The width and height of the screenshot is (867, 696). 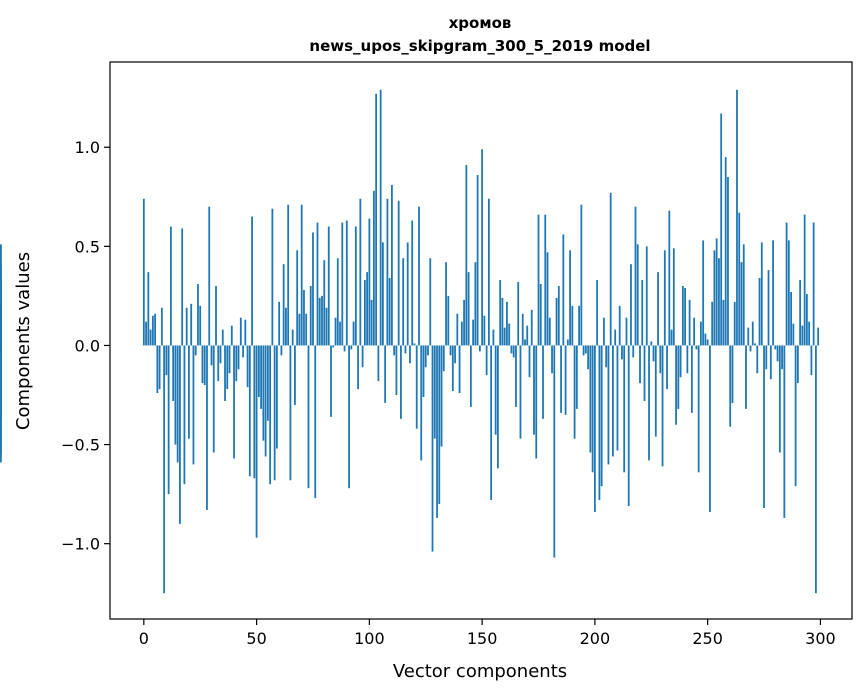 I want to click on x-tick-label-4: 200, so click(x=595, y=638).